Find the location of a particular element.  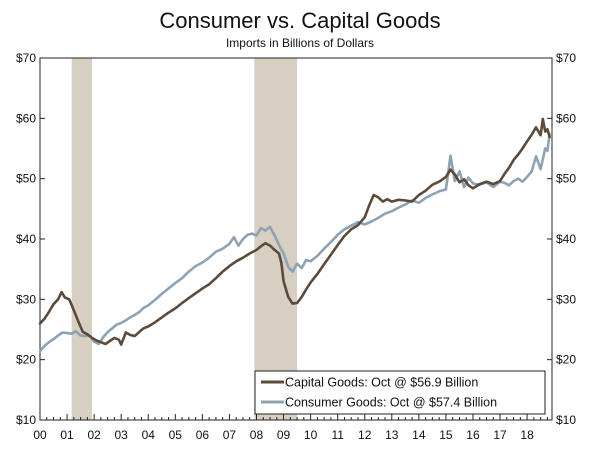

legend-label-consumer-goods: Consumer Goods: Oct @ $57.4 Billion is located at coordinates (391, 403).